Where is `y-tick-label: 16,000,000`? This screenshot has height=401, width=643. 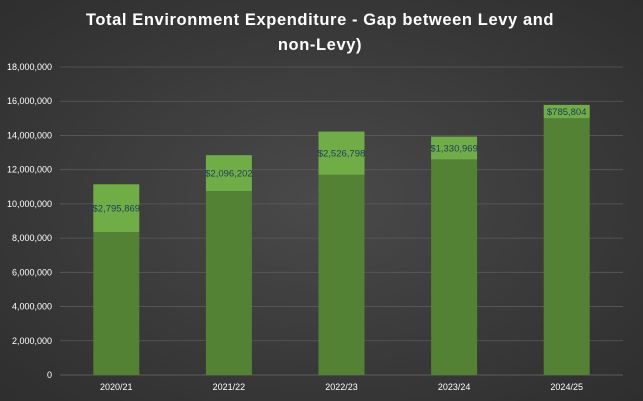
y-tick-label: 16,000,000 is located at coordinates (29, 101).